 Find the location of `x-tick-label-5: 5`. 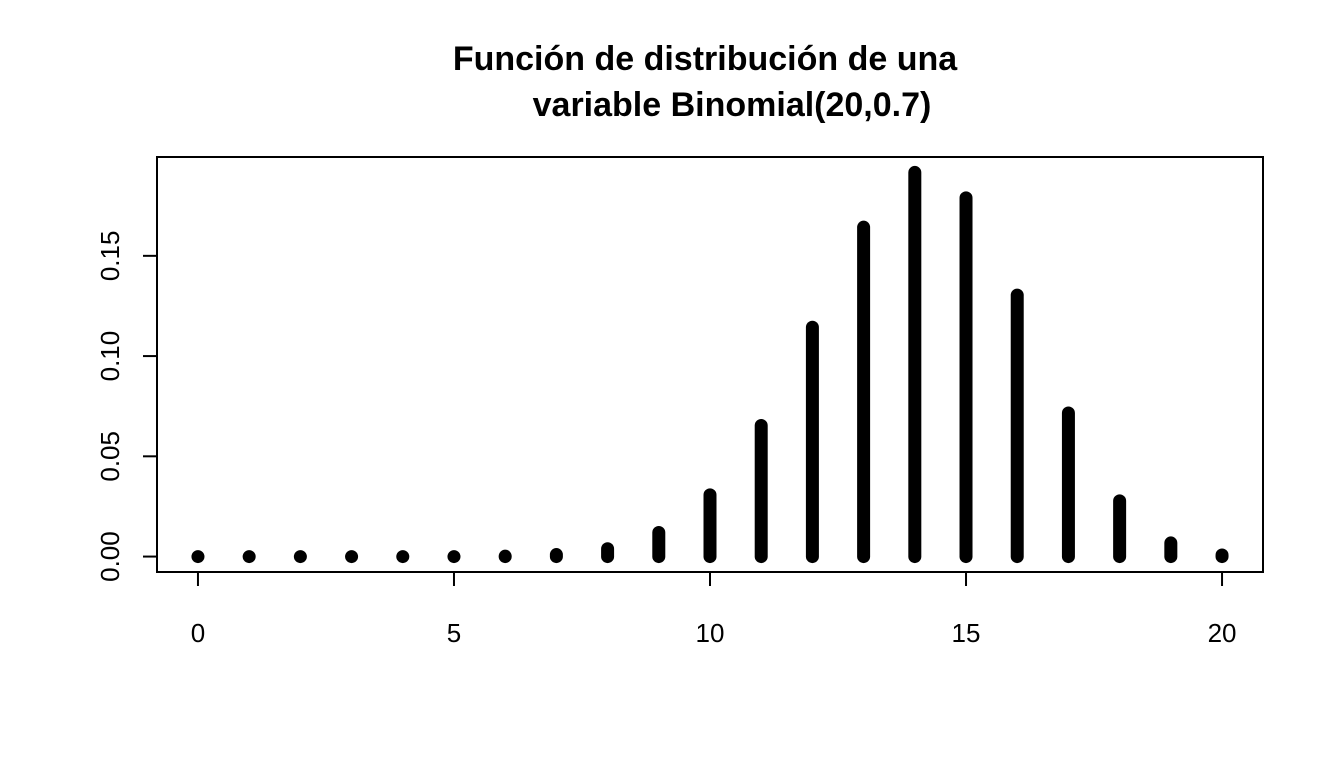

x-tick-label-5: 5 is located at coordinates (454, 633).